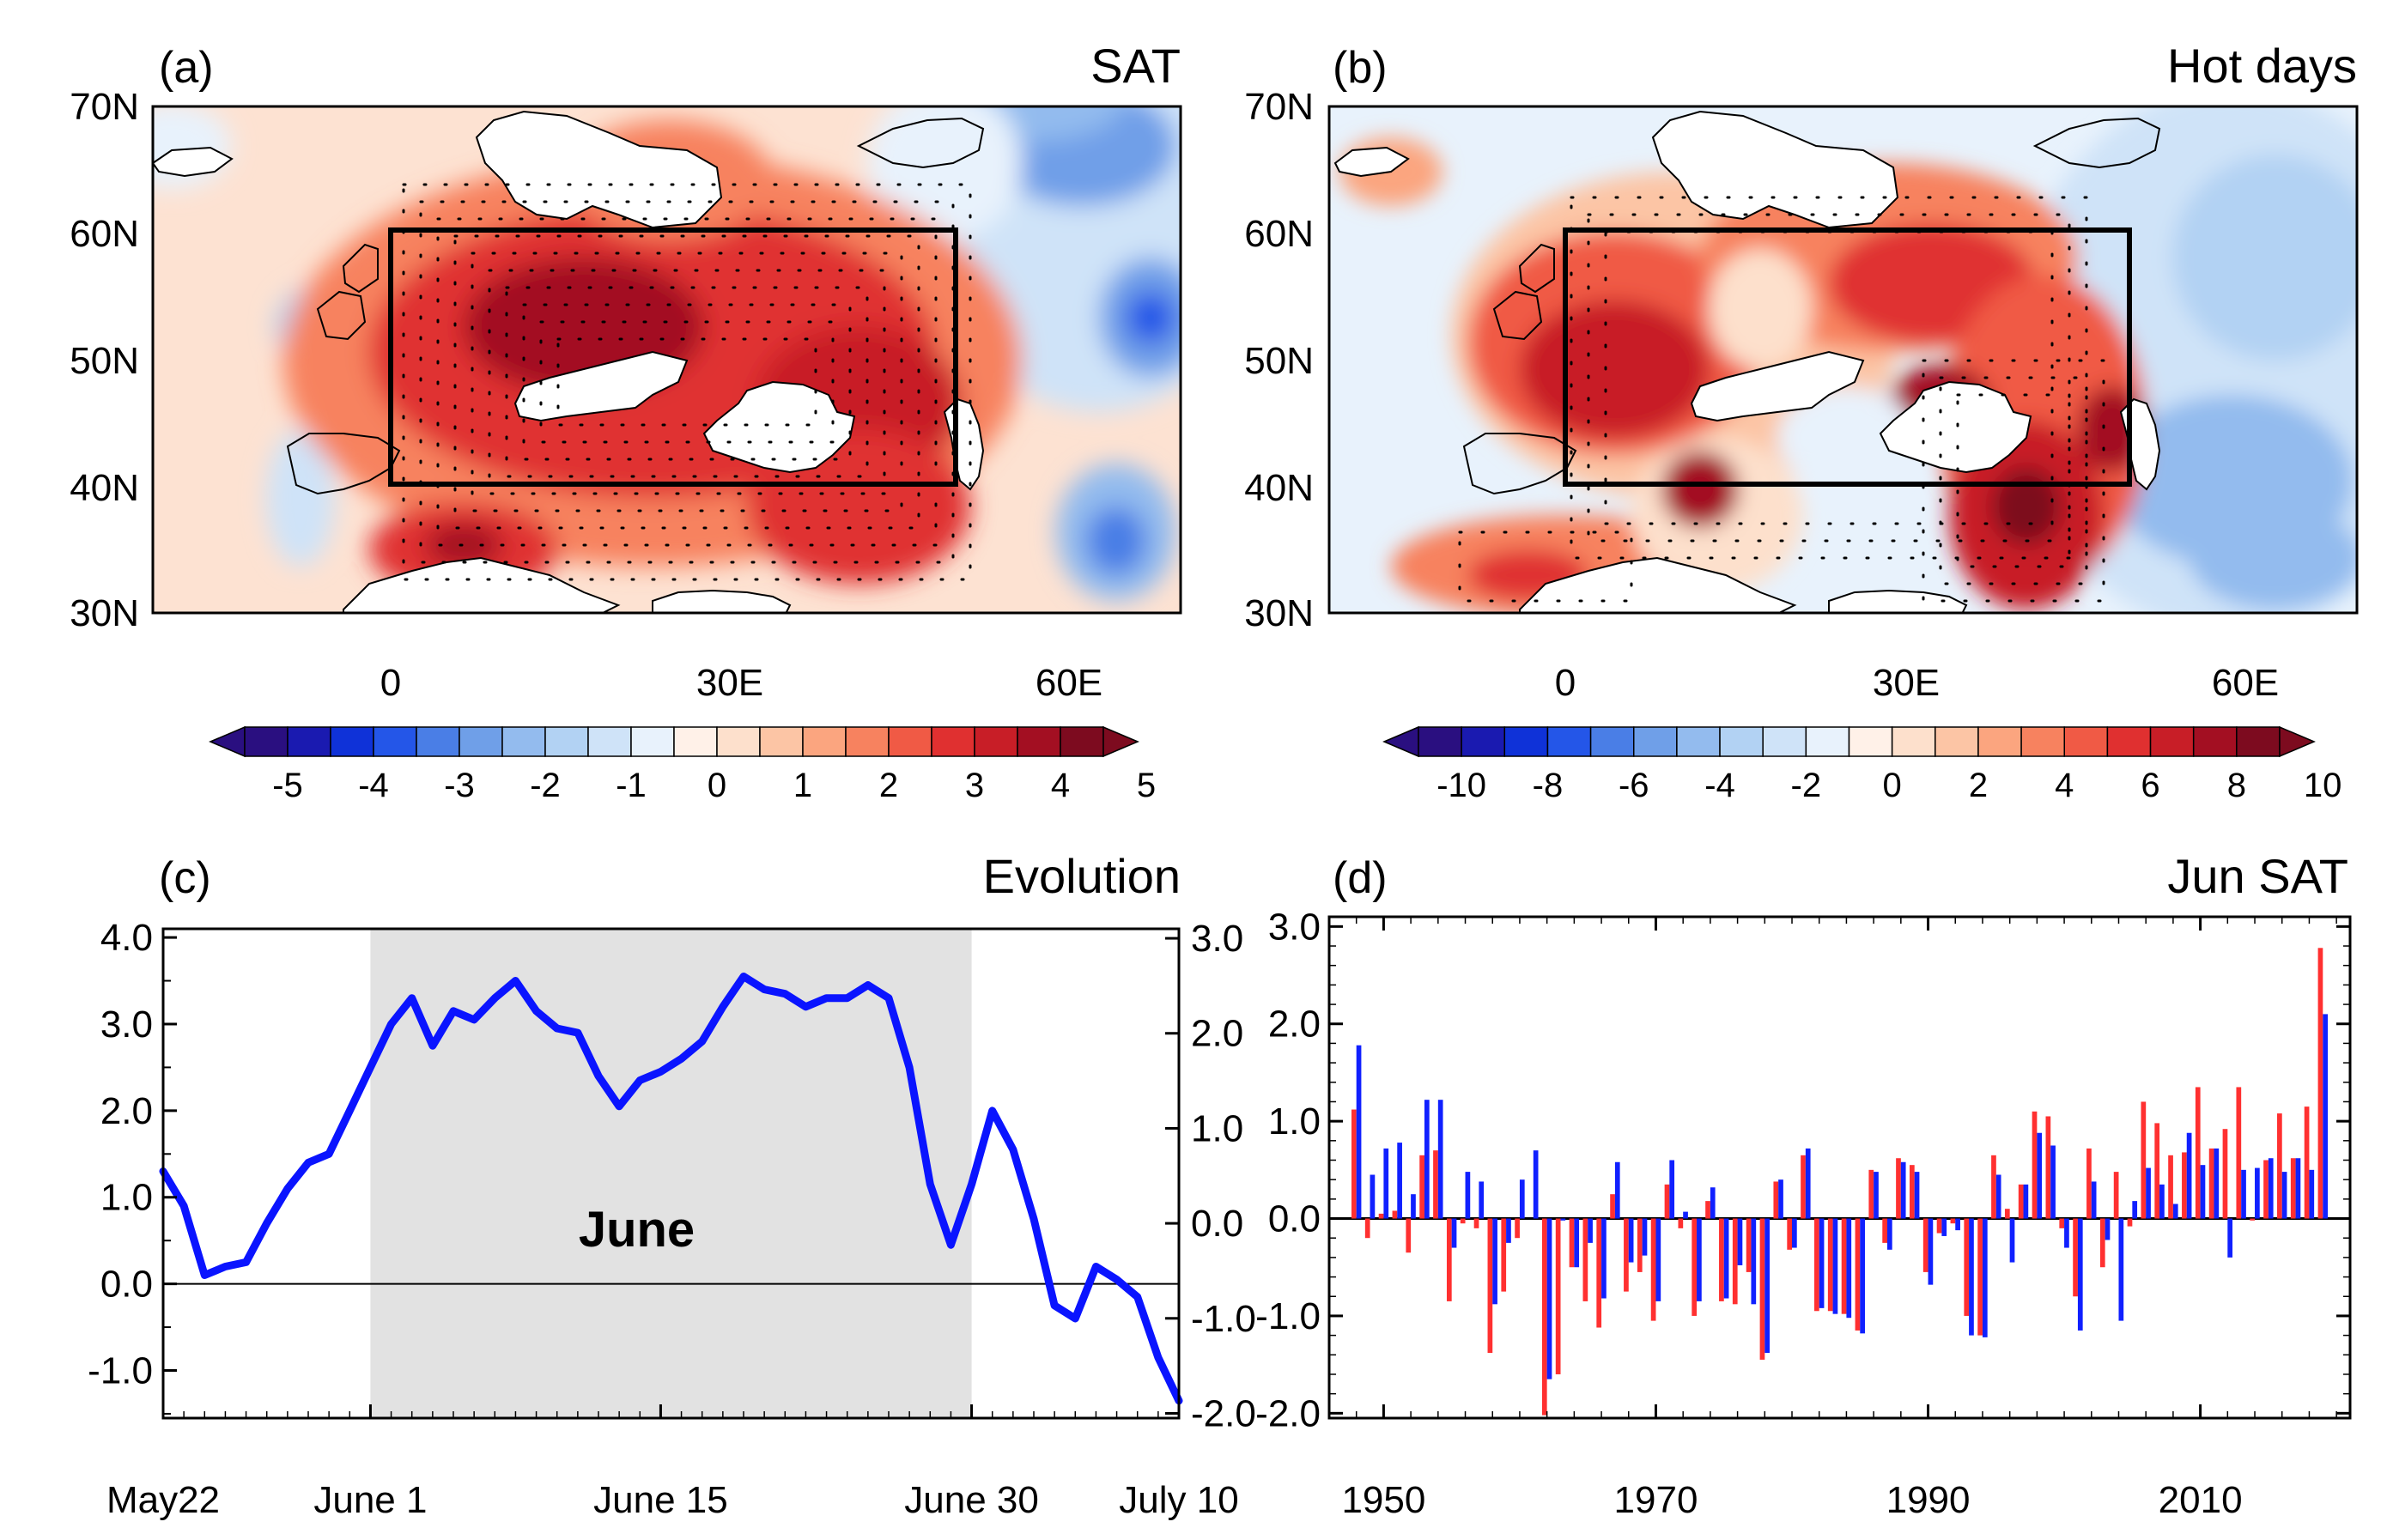 This screenshot has width=2387, height=1540. What do you see at coordinates (1360, 878) in the screenshot?
I see `panel-d-tag: (d)` at bounding box center [1360, 878].